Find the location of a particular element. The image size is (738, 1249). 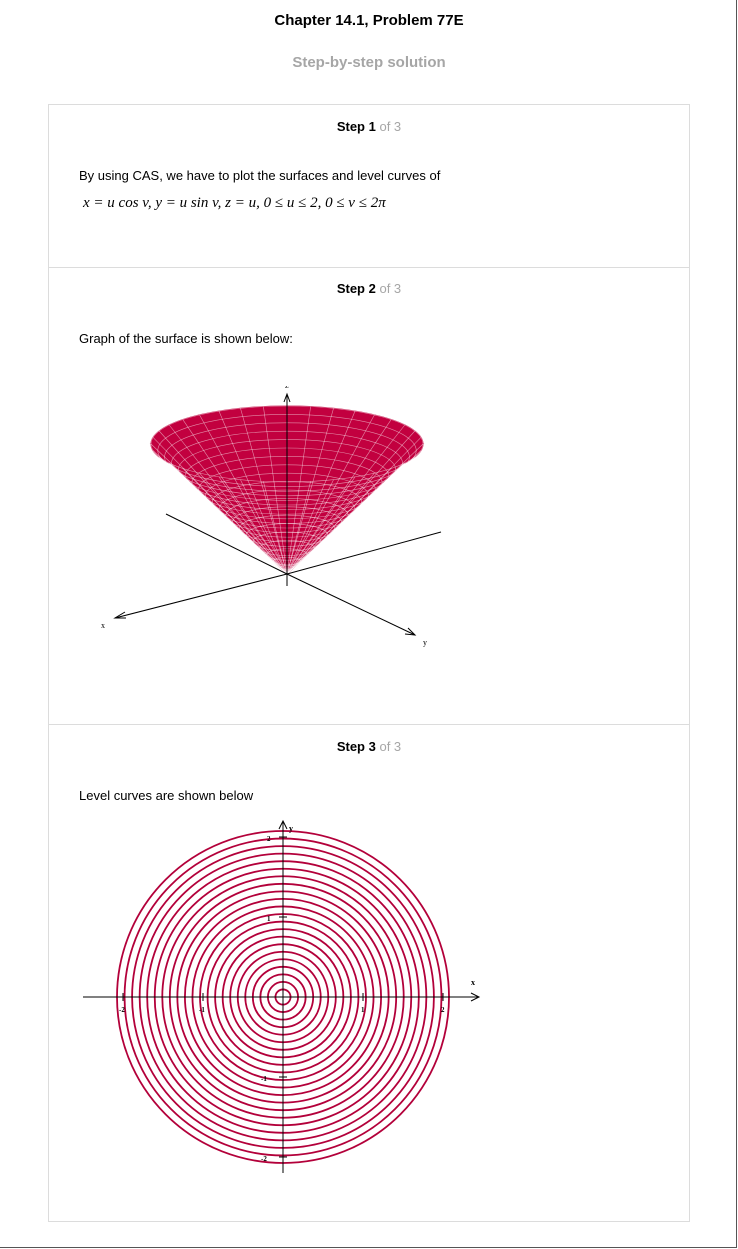

page-subtitle: Step-by-step solution is located at coordinates (369, 62).